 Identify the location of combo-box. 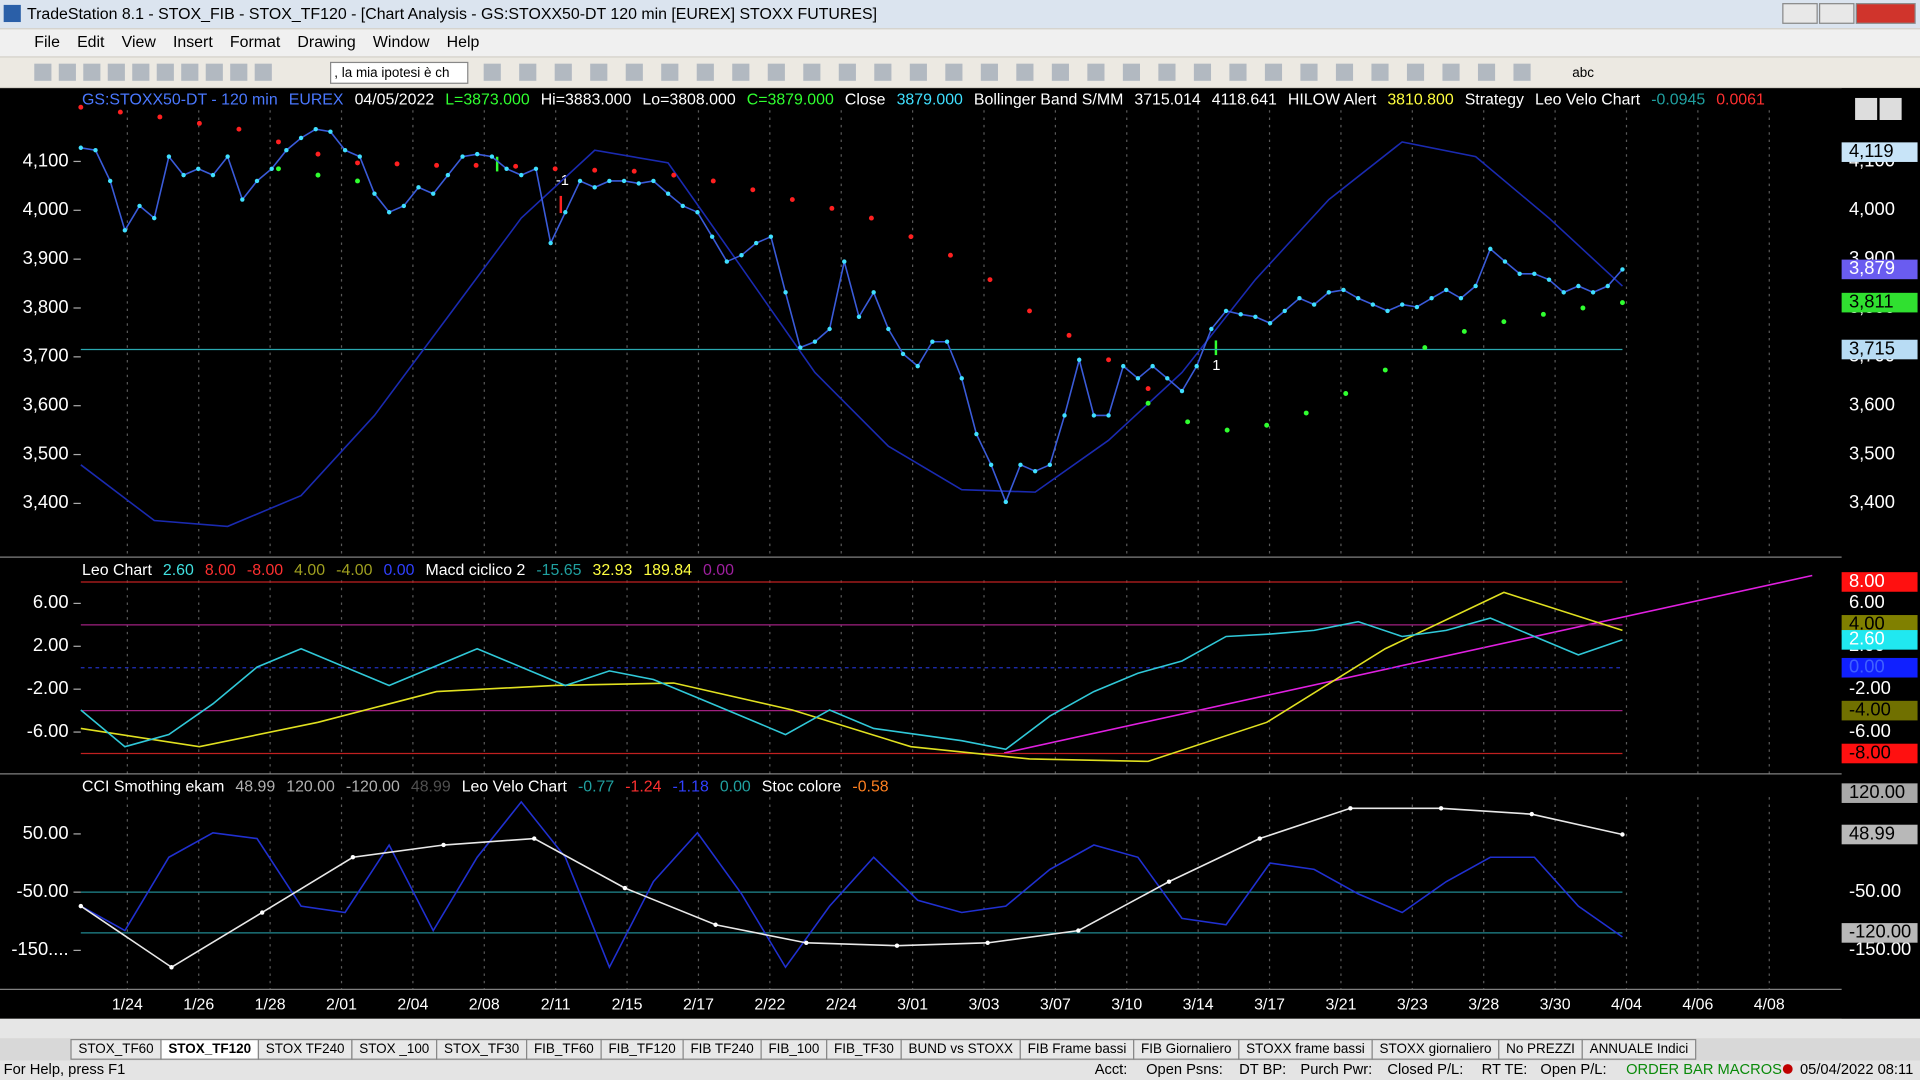
(399, 72).